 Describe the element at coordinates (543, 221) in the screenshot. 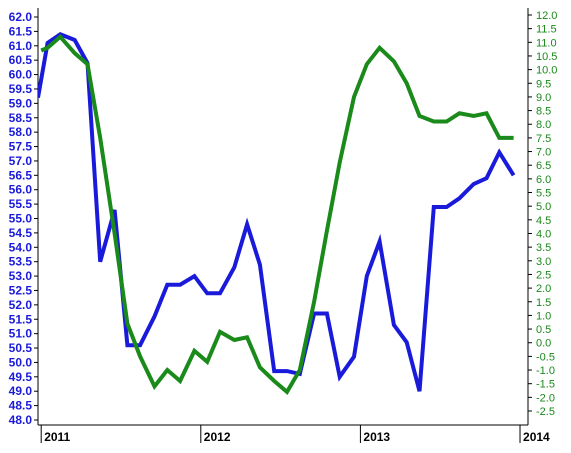

I see `right-tick-label: 4.5` at that location.